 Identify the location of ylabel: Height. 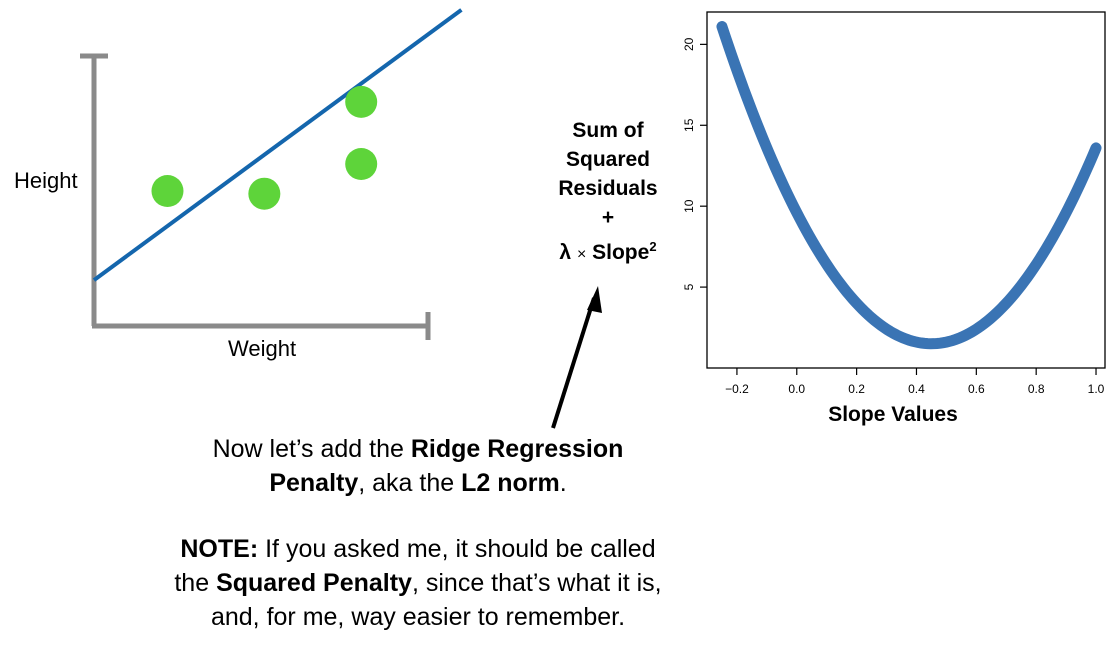
(46, 180).